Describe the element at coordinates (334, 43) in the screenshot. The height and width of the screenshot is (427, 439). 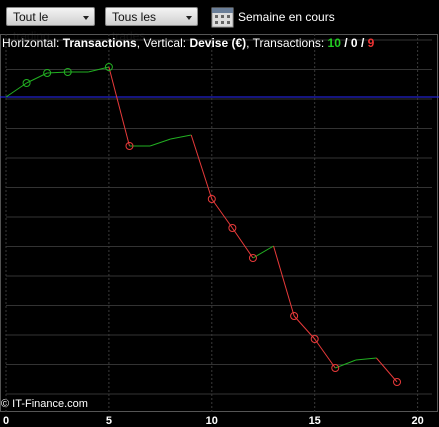
I see `wins: 10` at that location.